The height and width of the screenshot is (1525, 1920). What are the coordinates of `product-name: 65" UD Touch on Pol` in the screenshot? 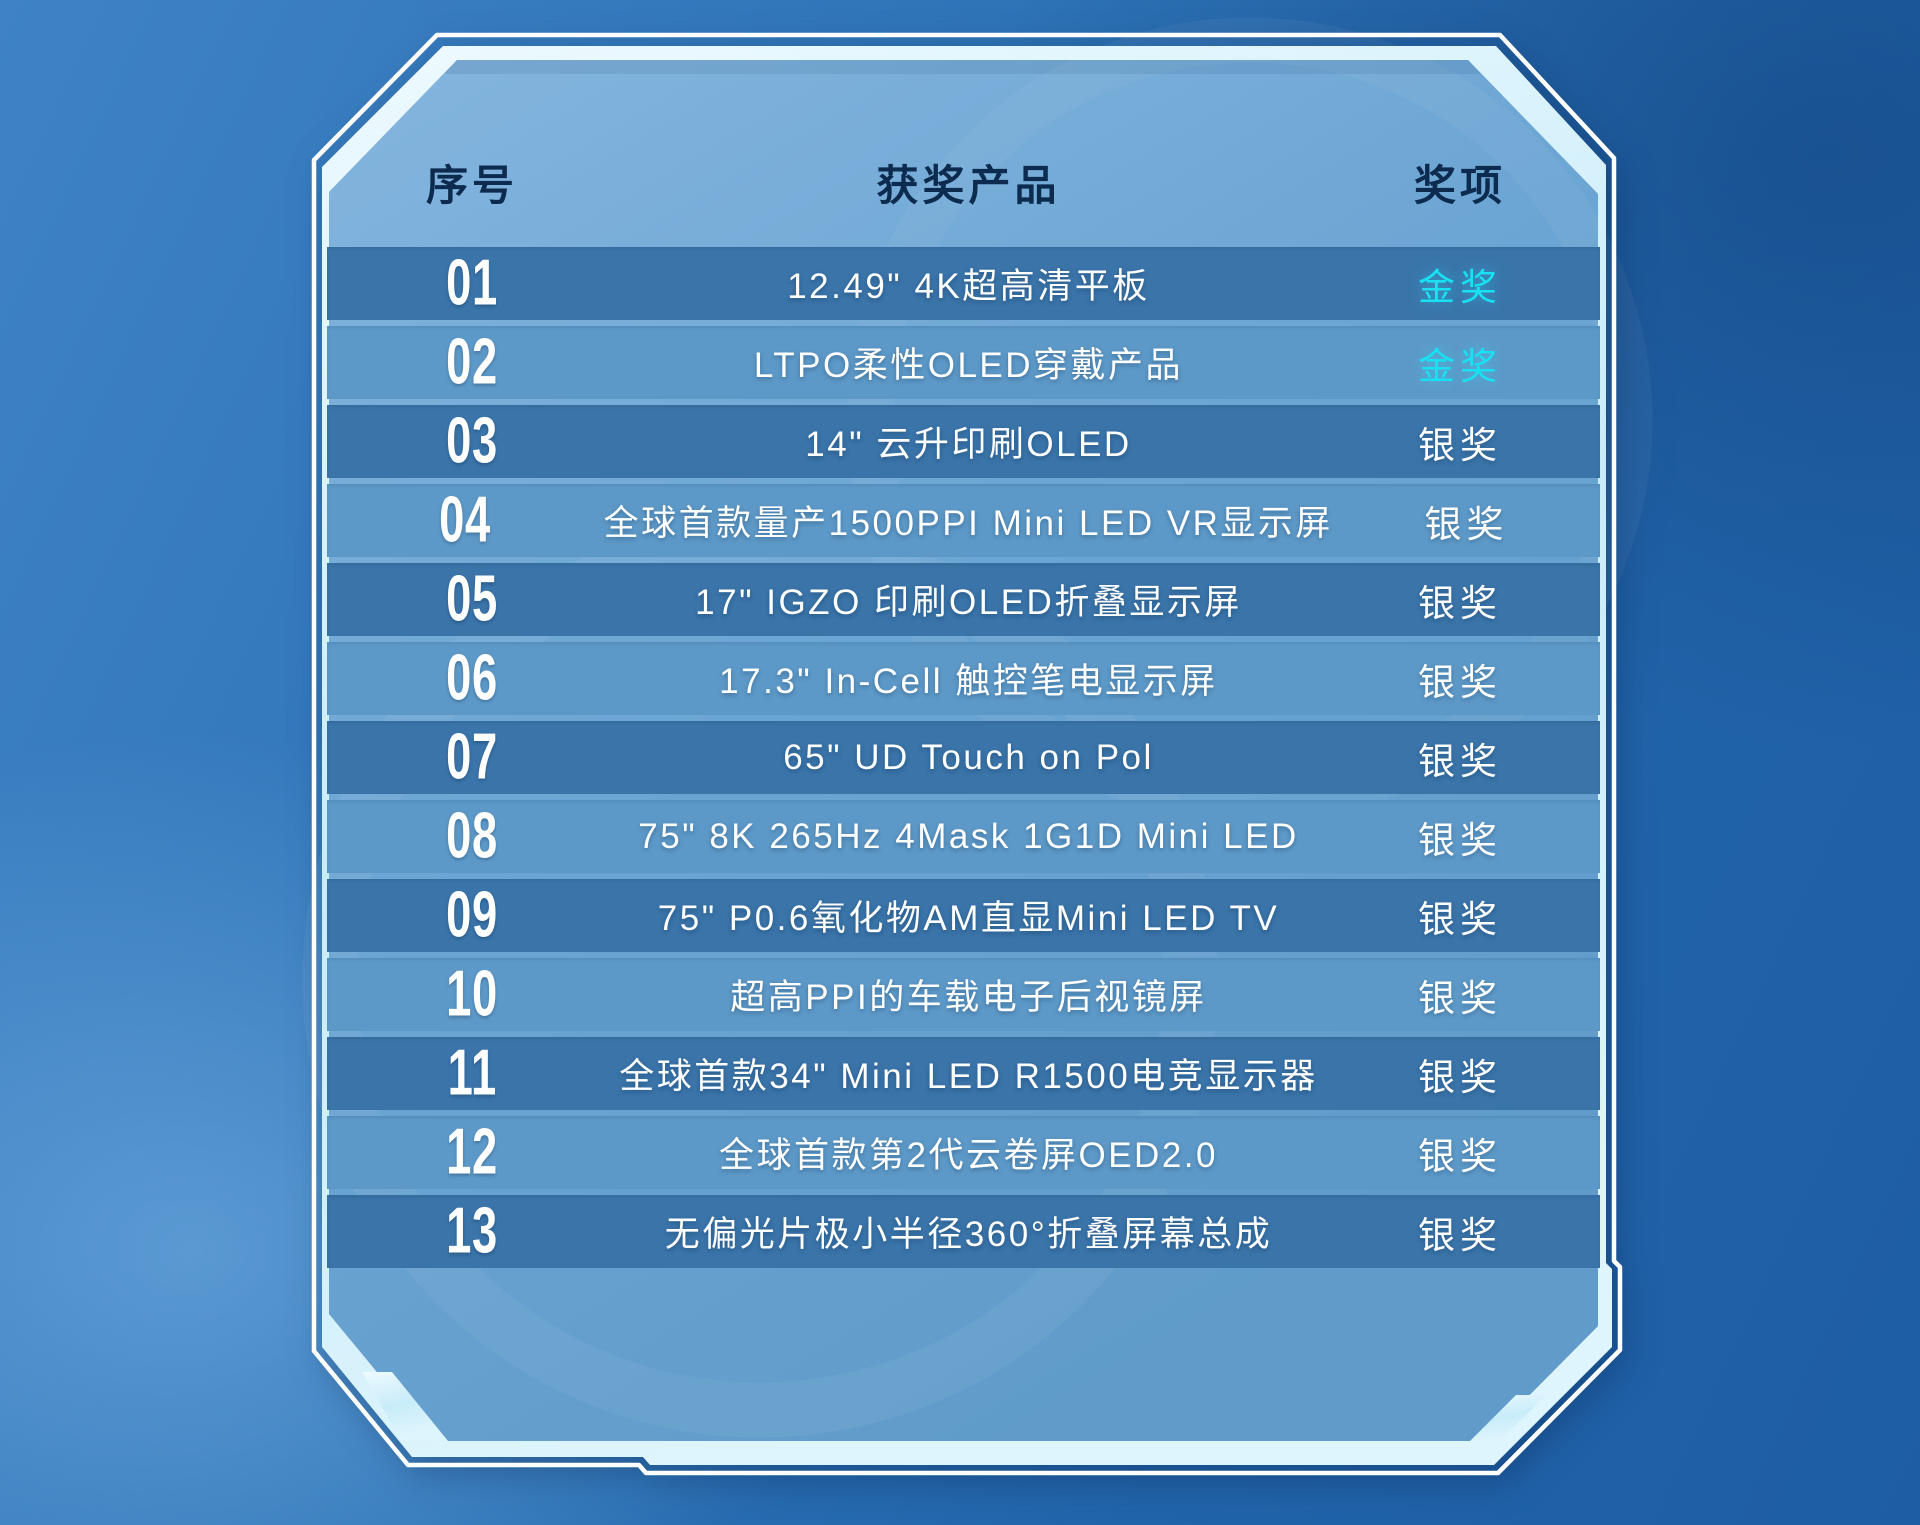 It's located at (968, 757).